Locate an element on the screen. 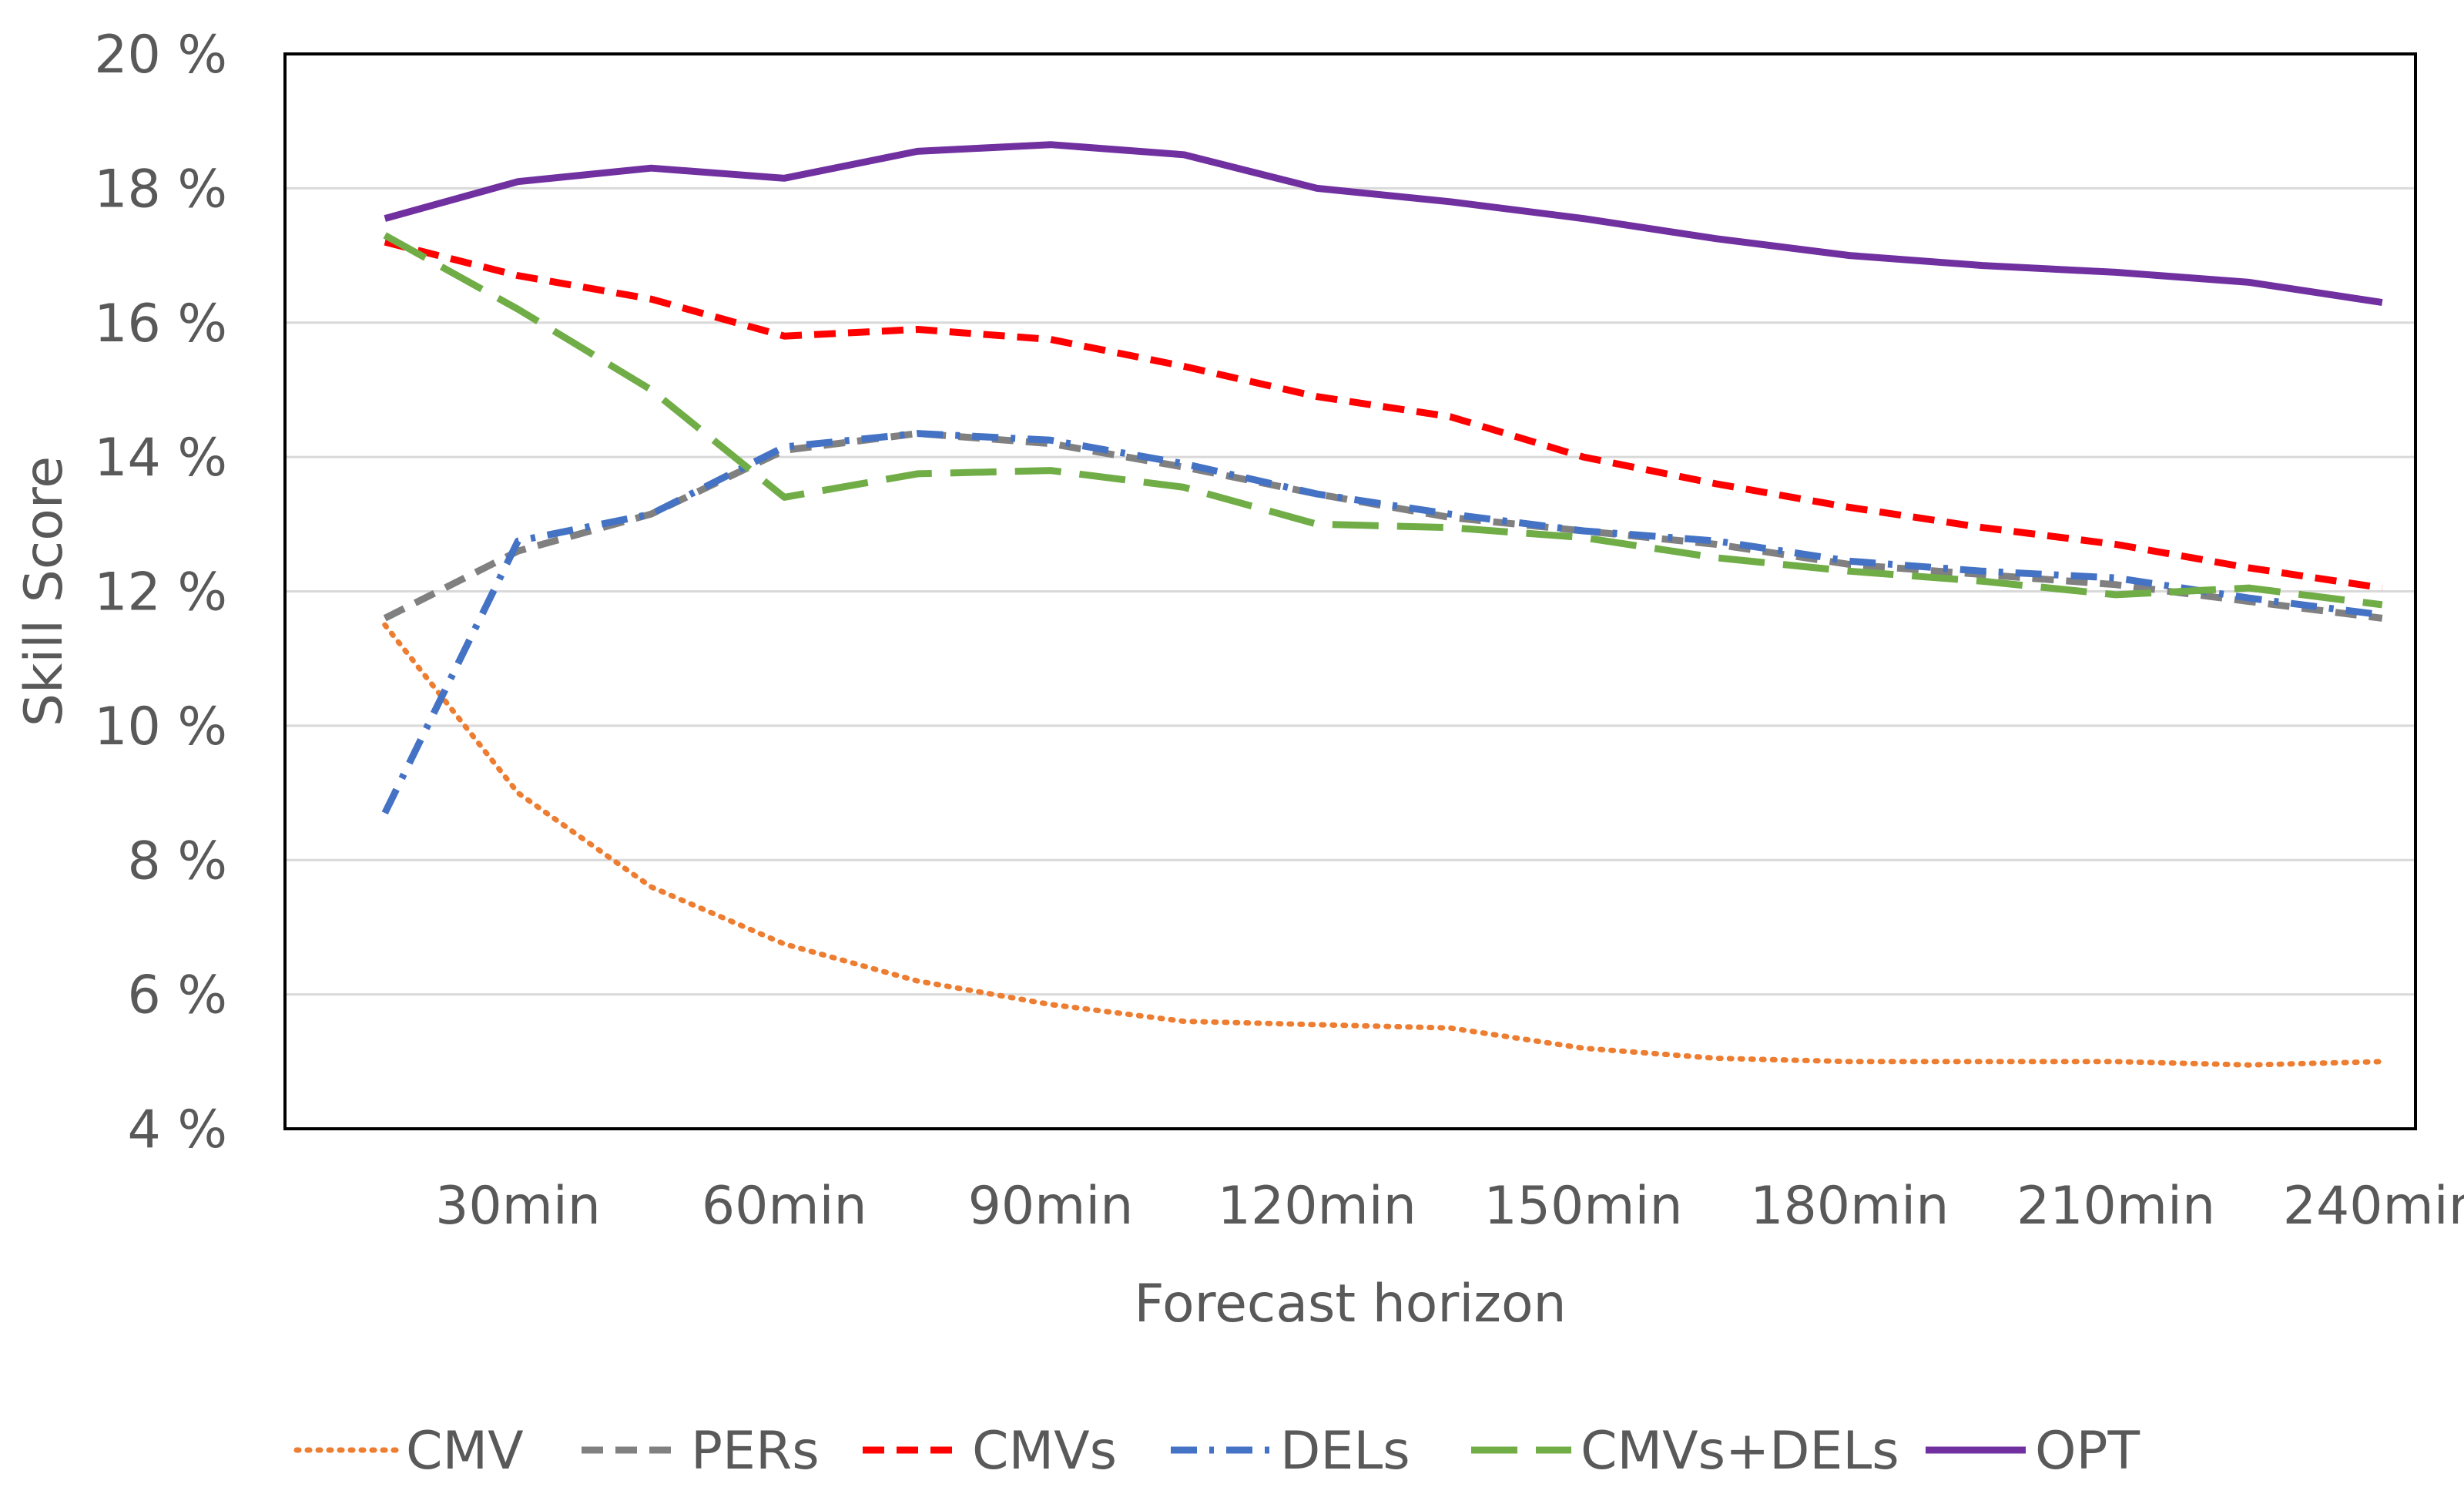 This screenshot has height=1504, width=2464. legend-label: CMV is located at coordinates (465, 1451).